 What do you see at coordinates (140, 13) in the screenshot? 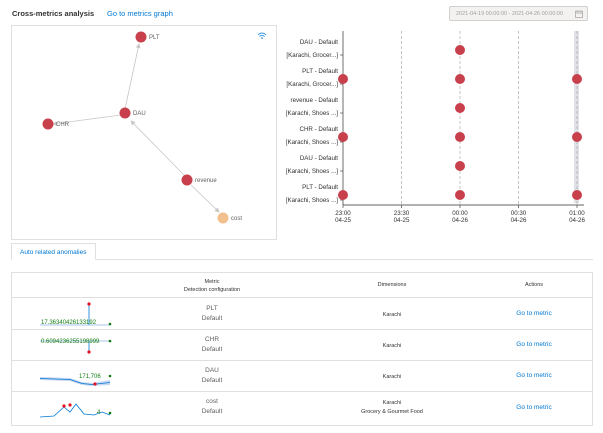
I see `go-to-metrics-graph-link: Go to metrics graph` at bounding box center [140, 13].